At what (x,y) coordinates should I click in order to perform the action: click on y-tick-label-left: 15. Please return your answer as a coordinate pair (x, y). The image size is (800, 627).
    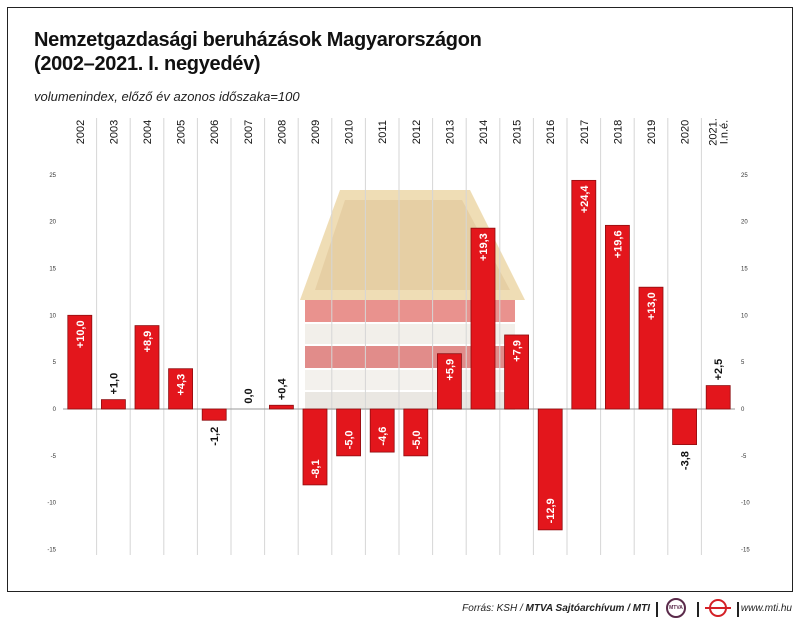
    Looking at the image, I should click on (52, 269).